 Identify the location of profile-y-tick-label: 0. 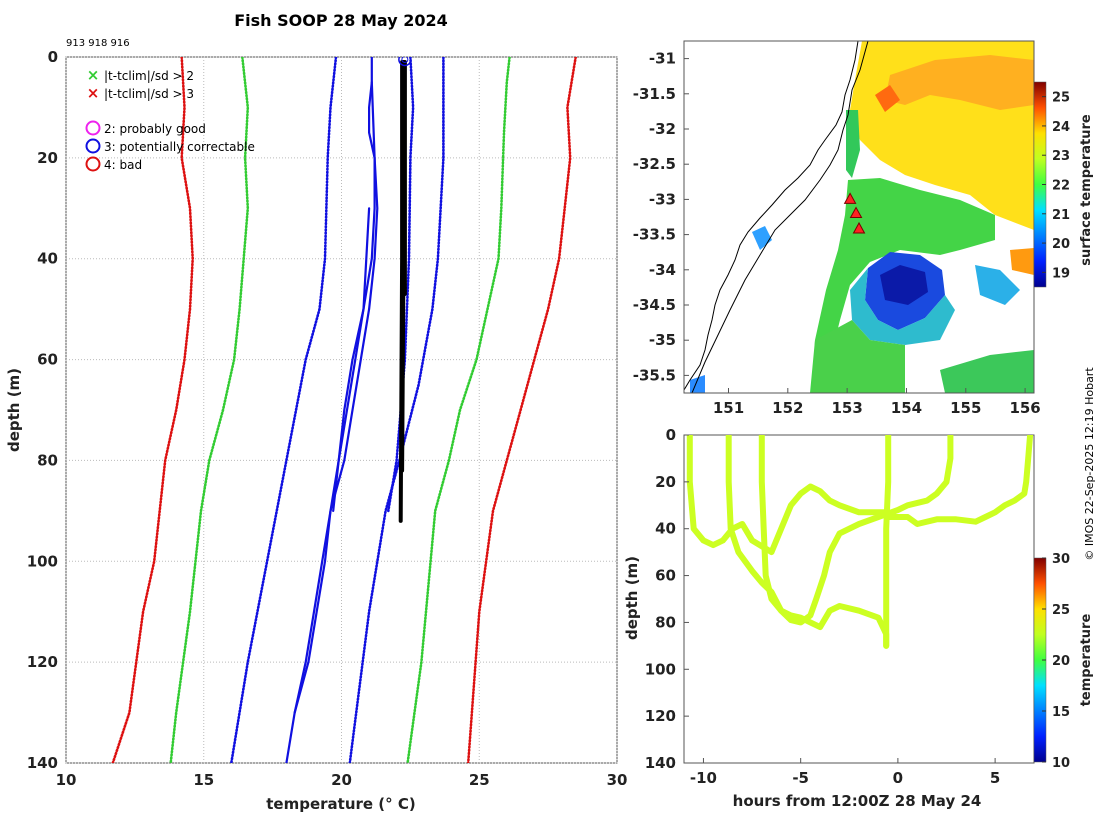
(53, 57).